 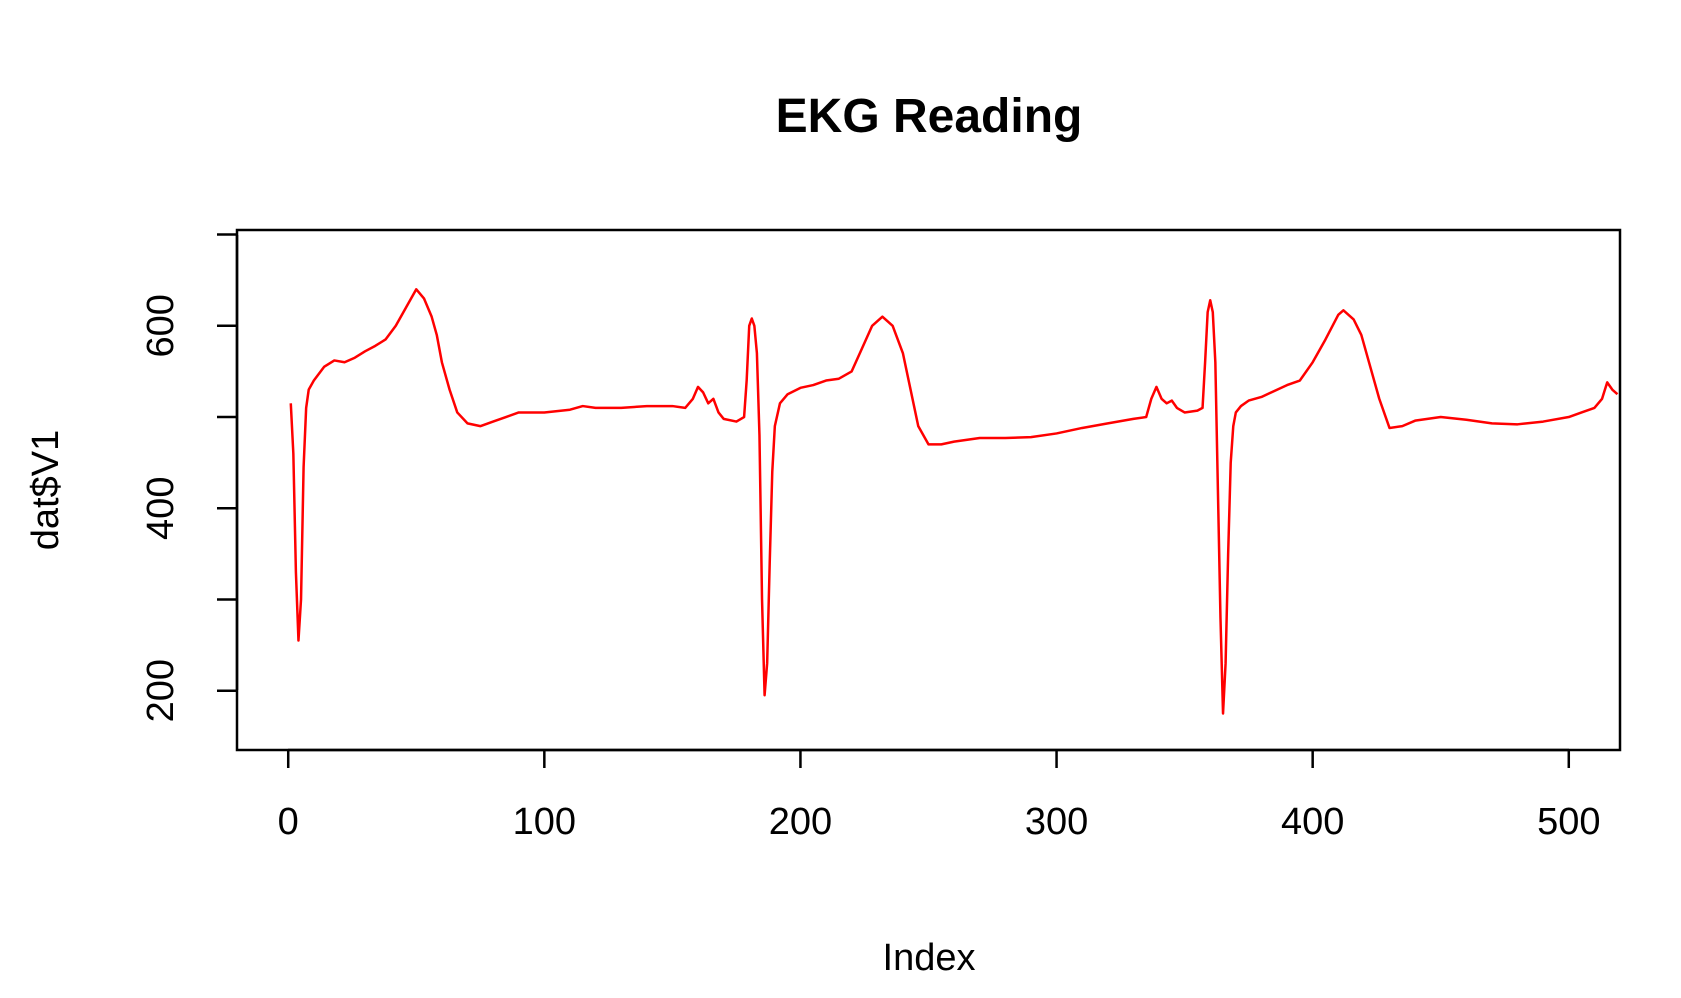 I want to click on x-tick-label: 200, so click(x=800, y=822).